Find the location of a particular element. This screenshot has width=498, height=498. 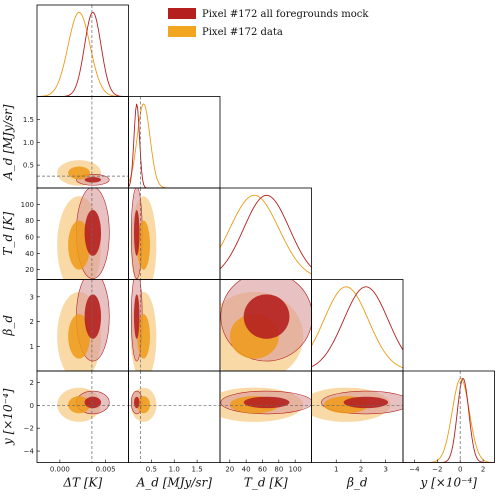

legend-swatch-data is located at coordinates (182, 31).